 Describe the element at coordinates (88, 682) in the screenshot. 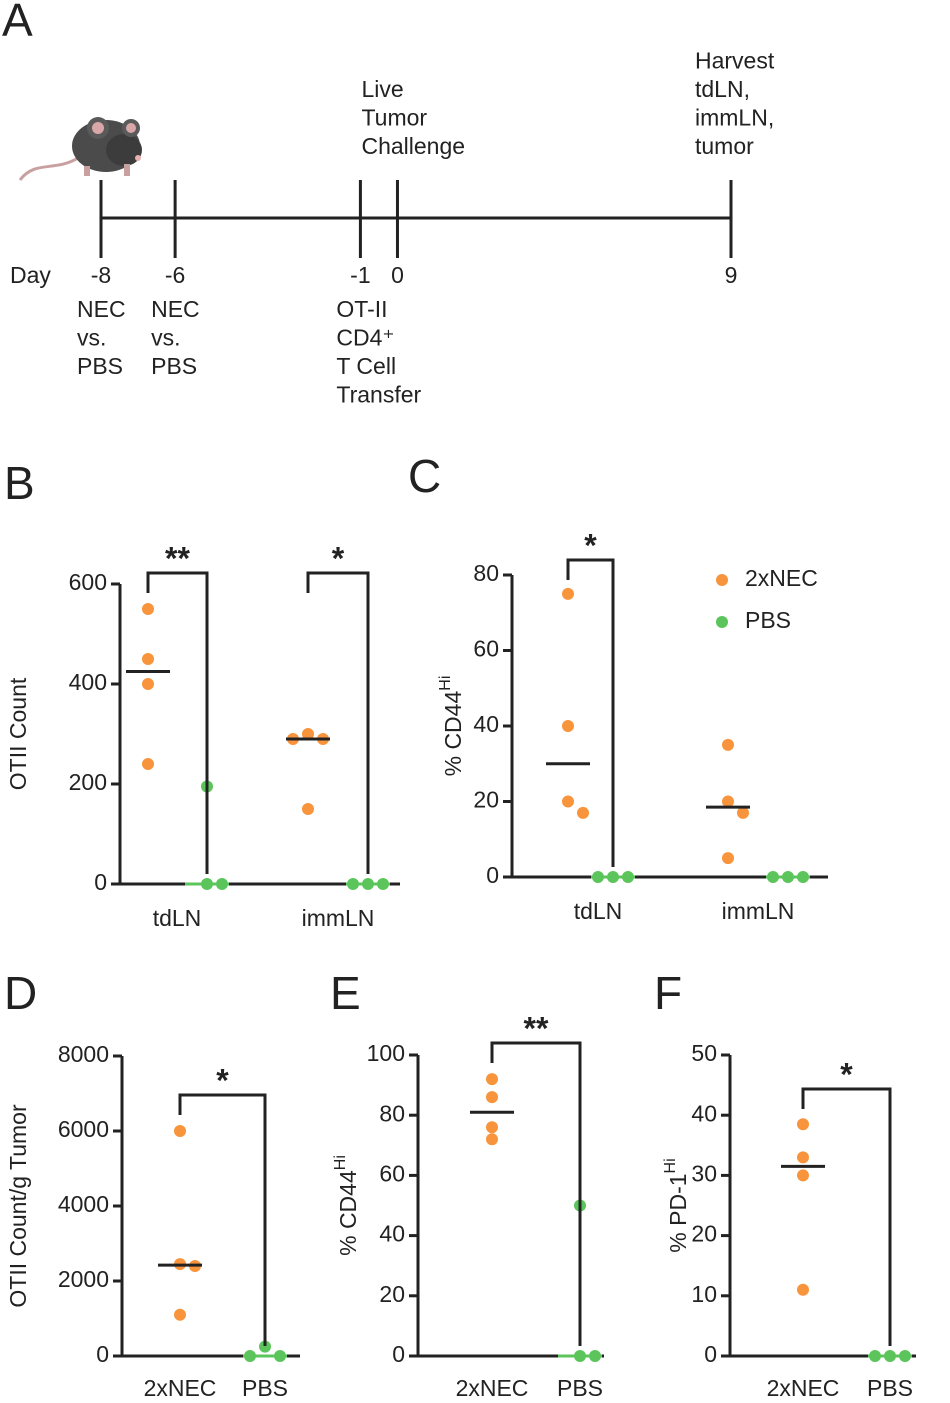

I see `y-tick-label: 400` at that location.